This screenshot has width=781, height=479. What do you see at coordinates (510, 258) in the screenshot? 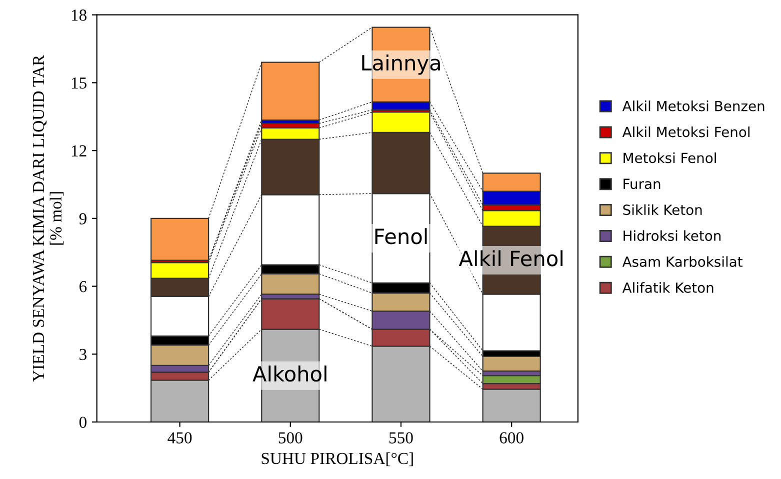
I see `series-label: Alkil Fenol` at bounding box center [510, 258].